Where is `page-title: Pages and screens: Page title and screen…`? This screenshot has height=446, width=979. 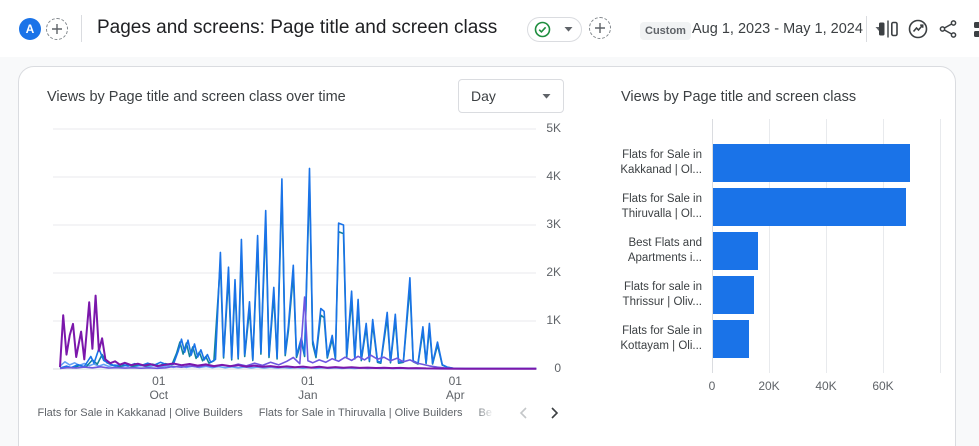
page-title: Pages and screens: Page title and screen… is located at coordinates (297, 27).